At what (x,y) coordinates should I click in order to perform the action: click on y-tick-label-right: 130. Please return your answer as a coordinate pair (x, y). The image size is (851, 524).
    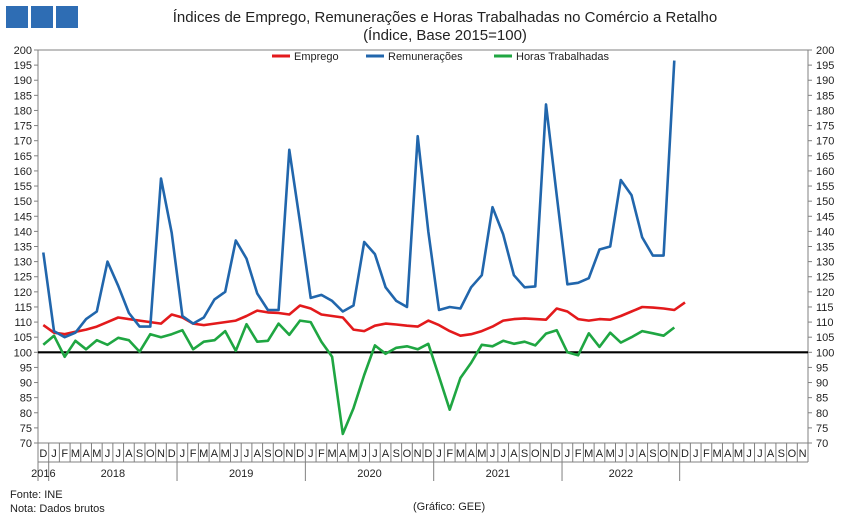
    Looking at the image, I should click on (825, 263).